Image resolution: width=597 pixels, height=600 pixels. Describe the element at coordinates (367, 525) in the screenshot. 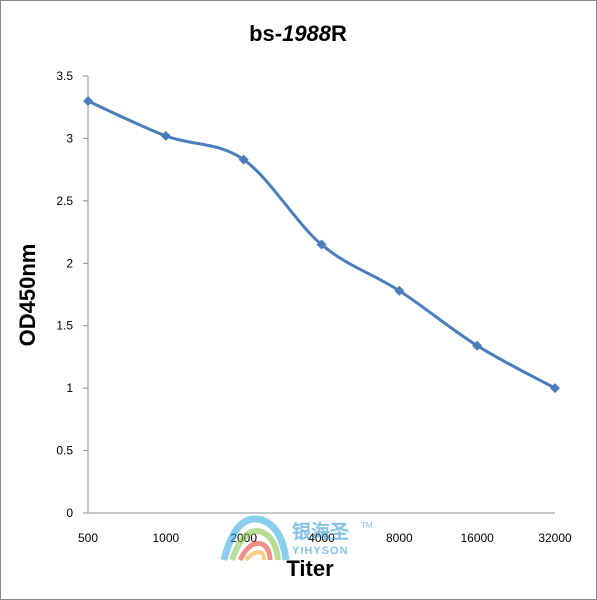

I see `watermark-tm: TM` at that location.